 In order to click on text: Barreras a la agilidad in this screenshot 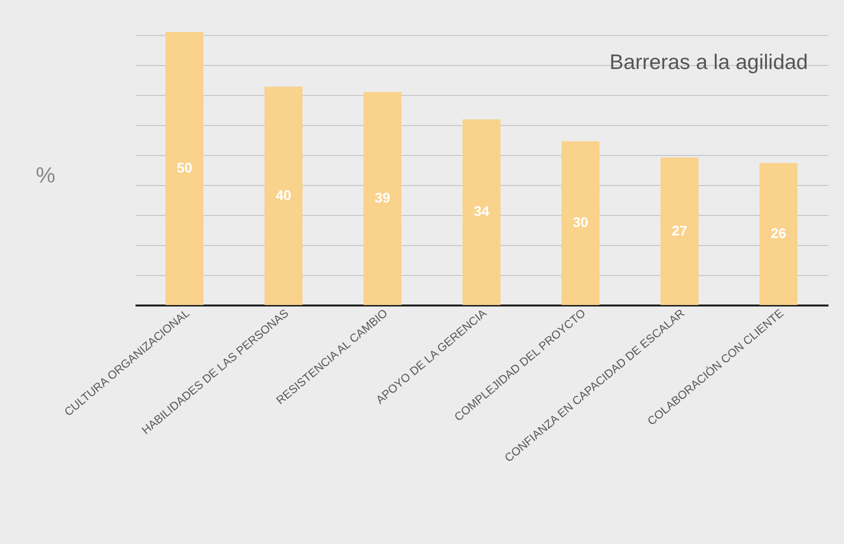, I will do `click(709, 62)`.